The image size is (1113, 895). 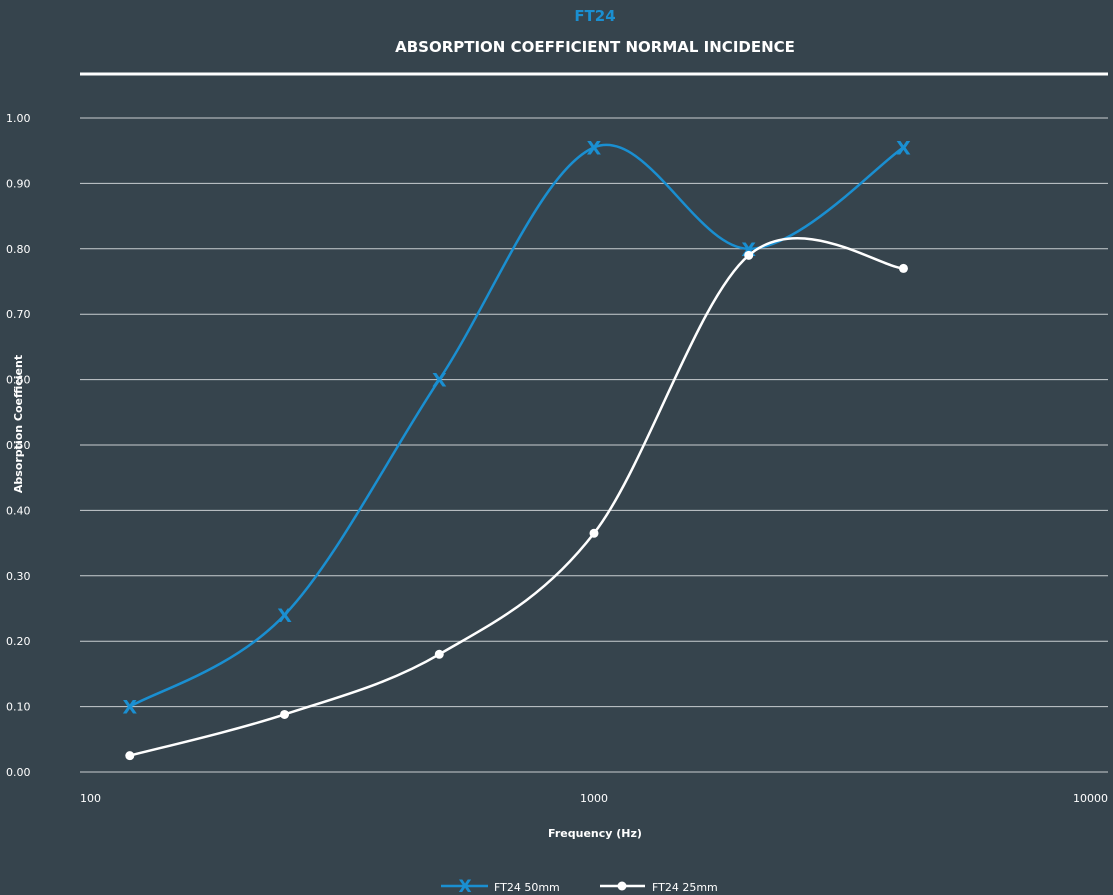 I want to click on chart-subtitle: ABSORPTION COEFFICIENT NORMAL INCIDENCE, so click(x=595, y=47).